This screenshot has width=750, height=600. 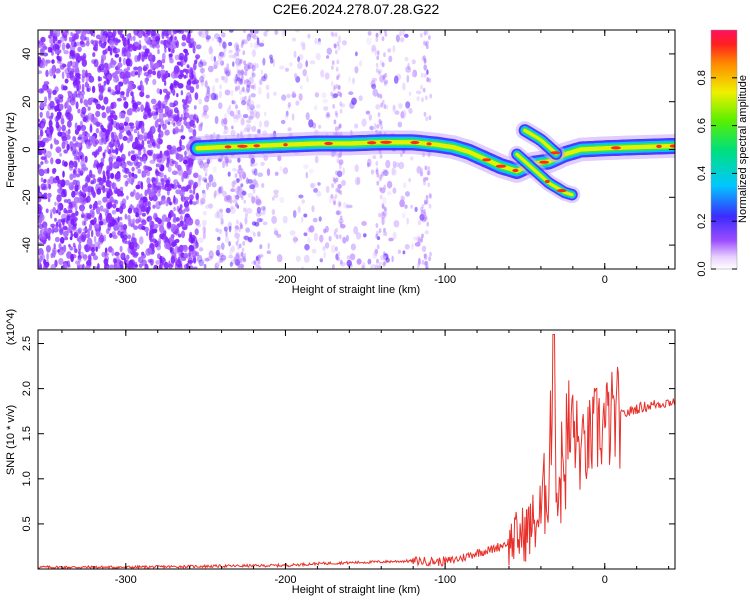 I want to click on spectrogram-ytick-label: -20, so click(x=27, y=197).